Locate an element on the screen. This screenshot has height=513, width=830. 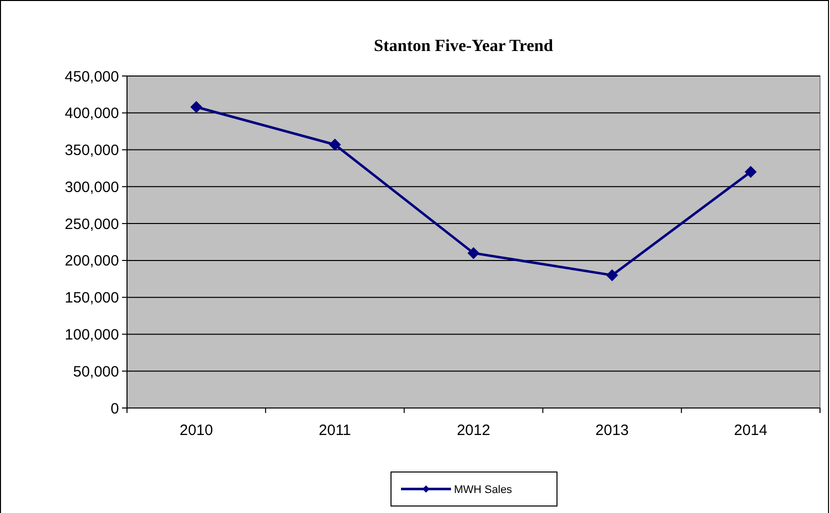
chart-title: Stanton Five-Year Trend is located at coordinates (464, 45).